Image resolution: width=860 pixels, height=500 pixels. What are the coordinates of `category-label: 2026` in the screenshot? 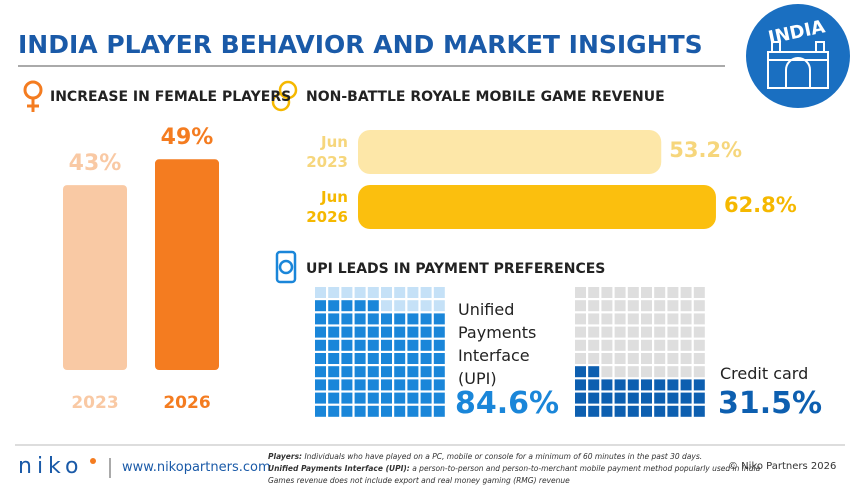 It's located at (187, 403).